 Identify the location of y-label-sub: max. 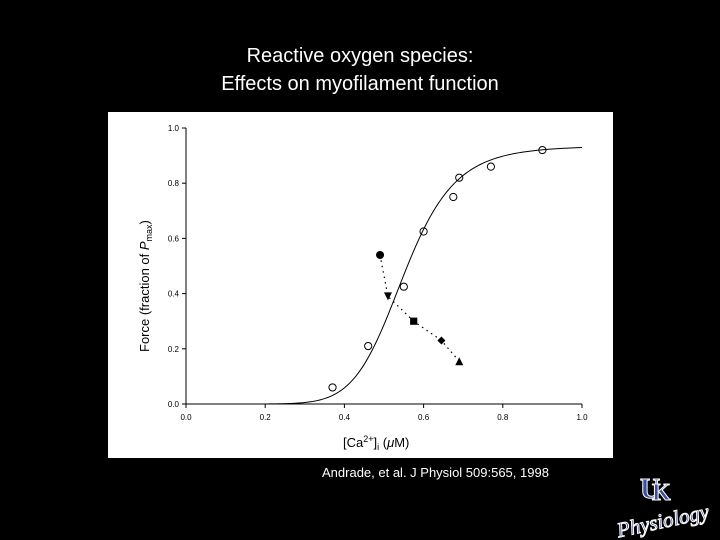
(149, 233).